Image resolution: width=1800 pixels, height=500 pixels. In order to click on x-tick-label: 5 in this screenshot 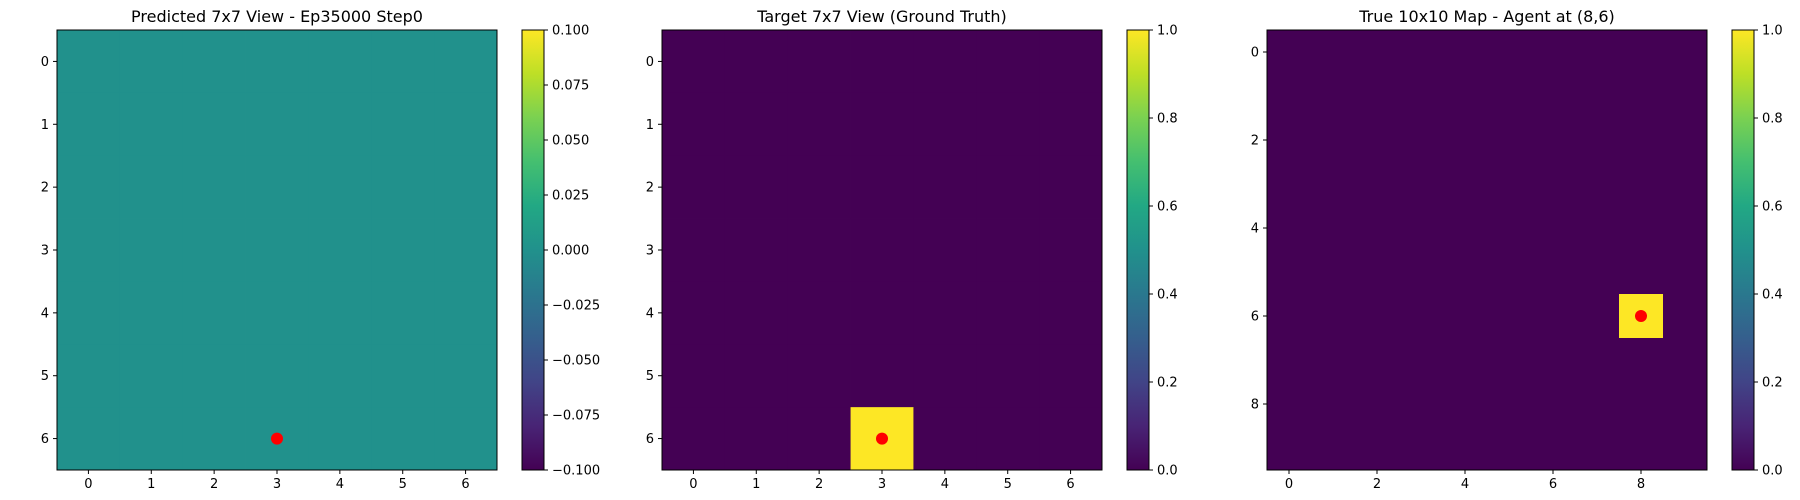, I will do `click(403, 484)`.